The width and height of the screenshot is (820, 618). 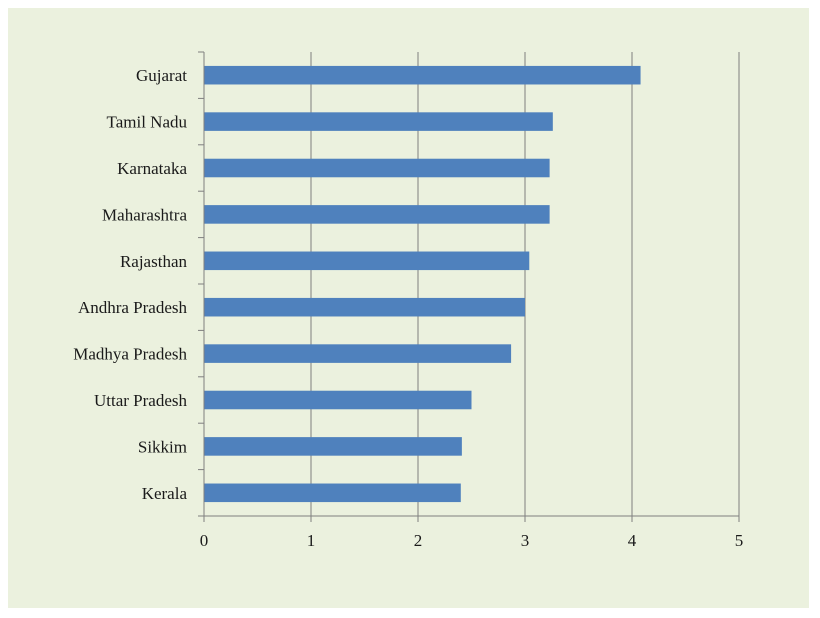 I want to click on bar-uttar-pradesh, so click(x=338, y=400).